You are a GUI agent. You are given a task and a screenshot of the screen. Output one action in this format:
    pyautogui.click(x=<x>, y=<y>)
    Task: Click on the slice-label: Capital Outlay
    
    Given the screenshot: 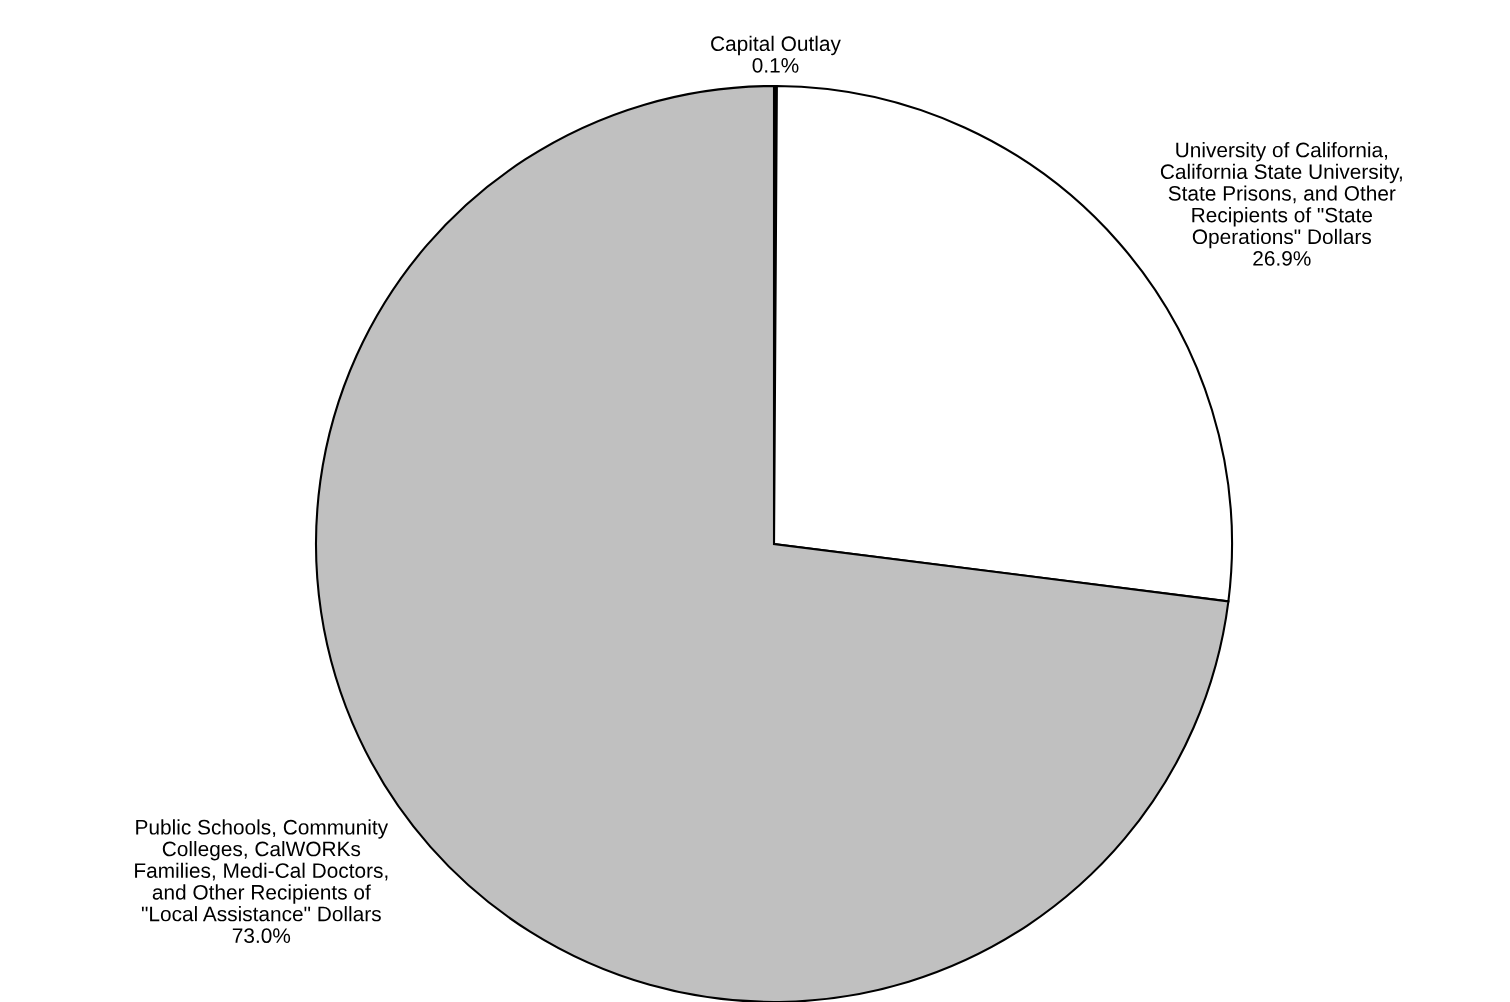 What is the action you would take?
    pyautogui.click(x=776, y=45)
    